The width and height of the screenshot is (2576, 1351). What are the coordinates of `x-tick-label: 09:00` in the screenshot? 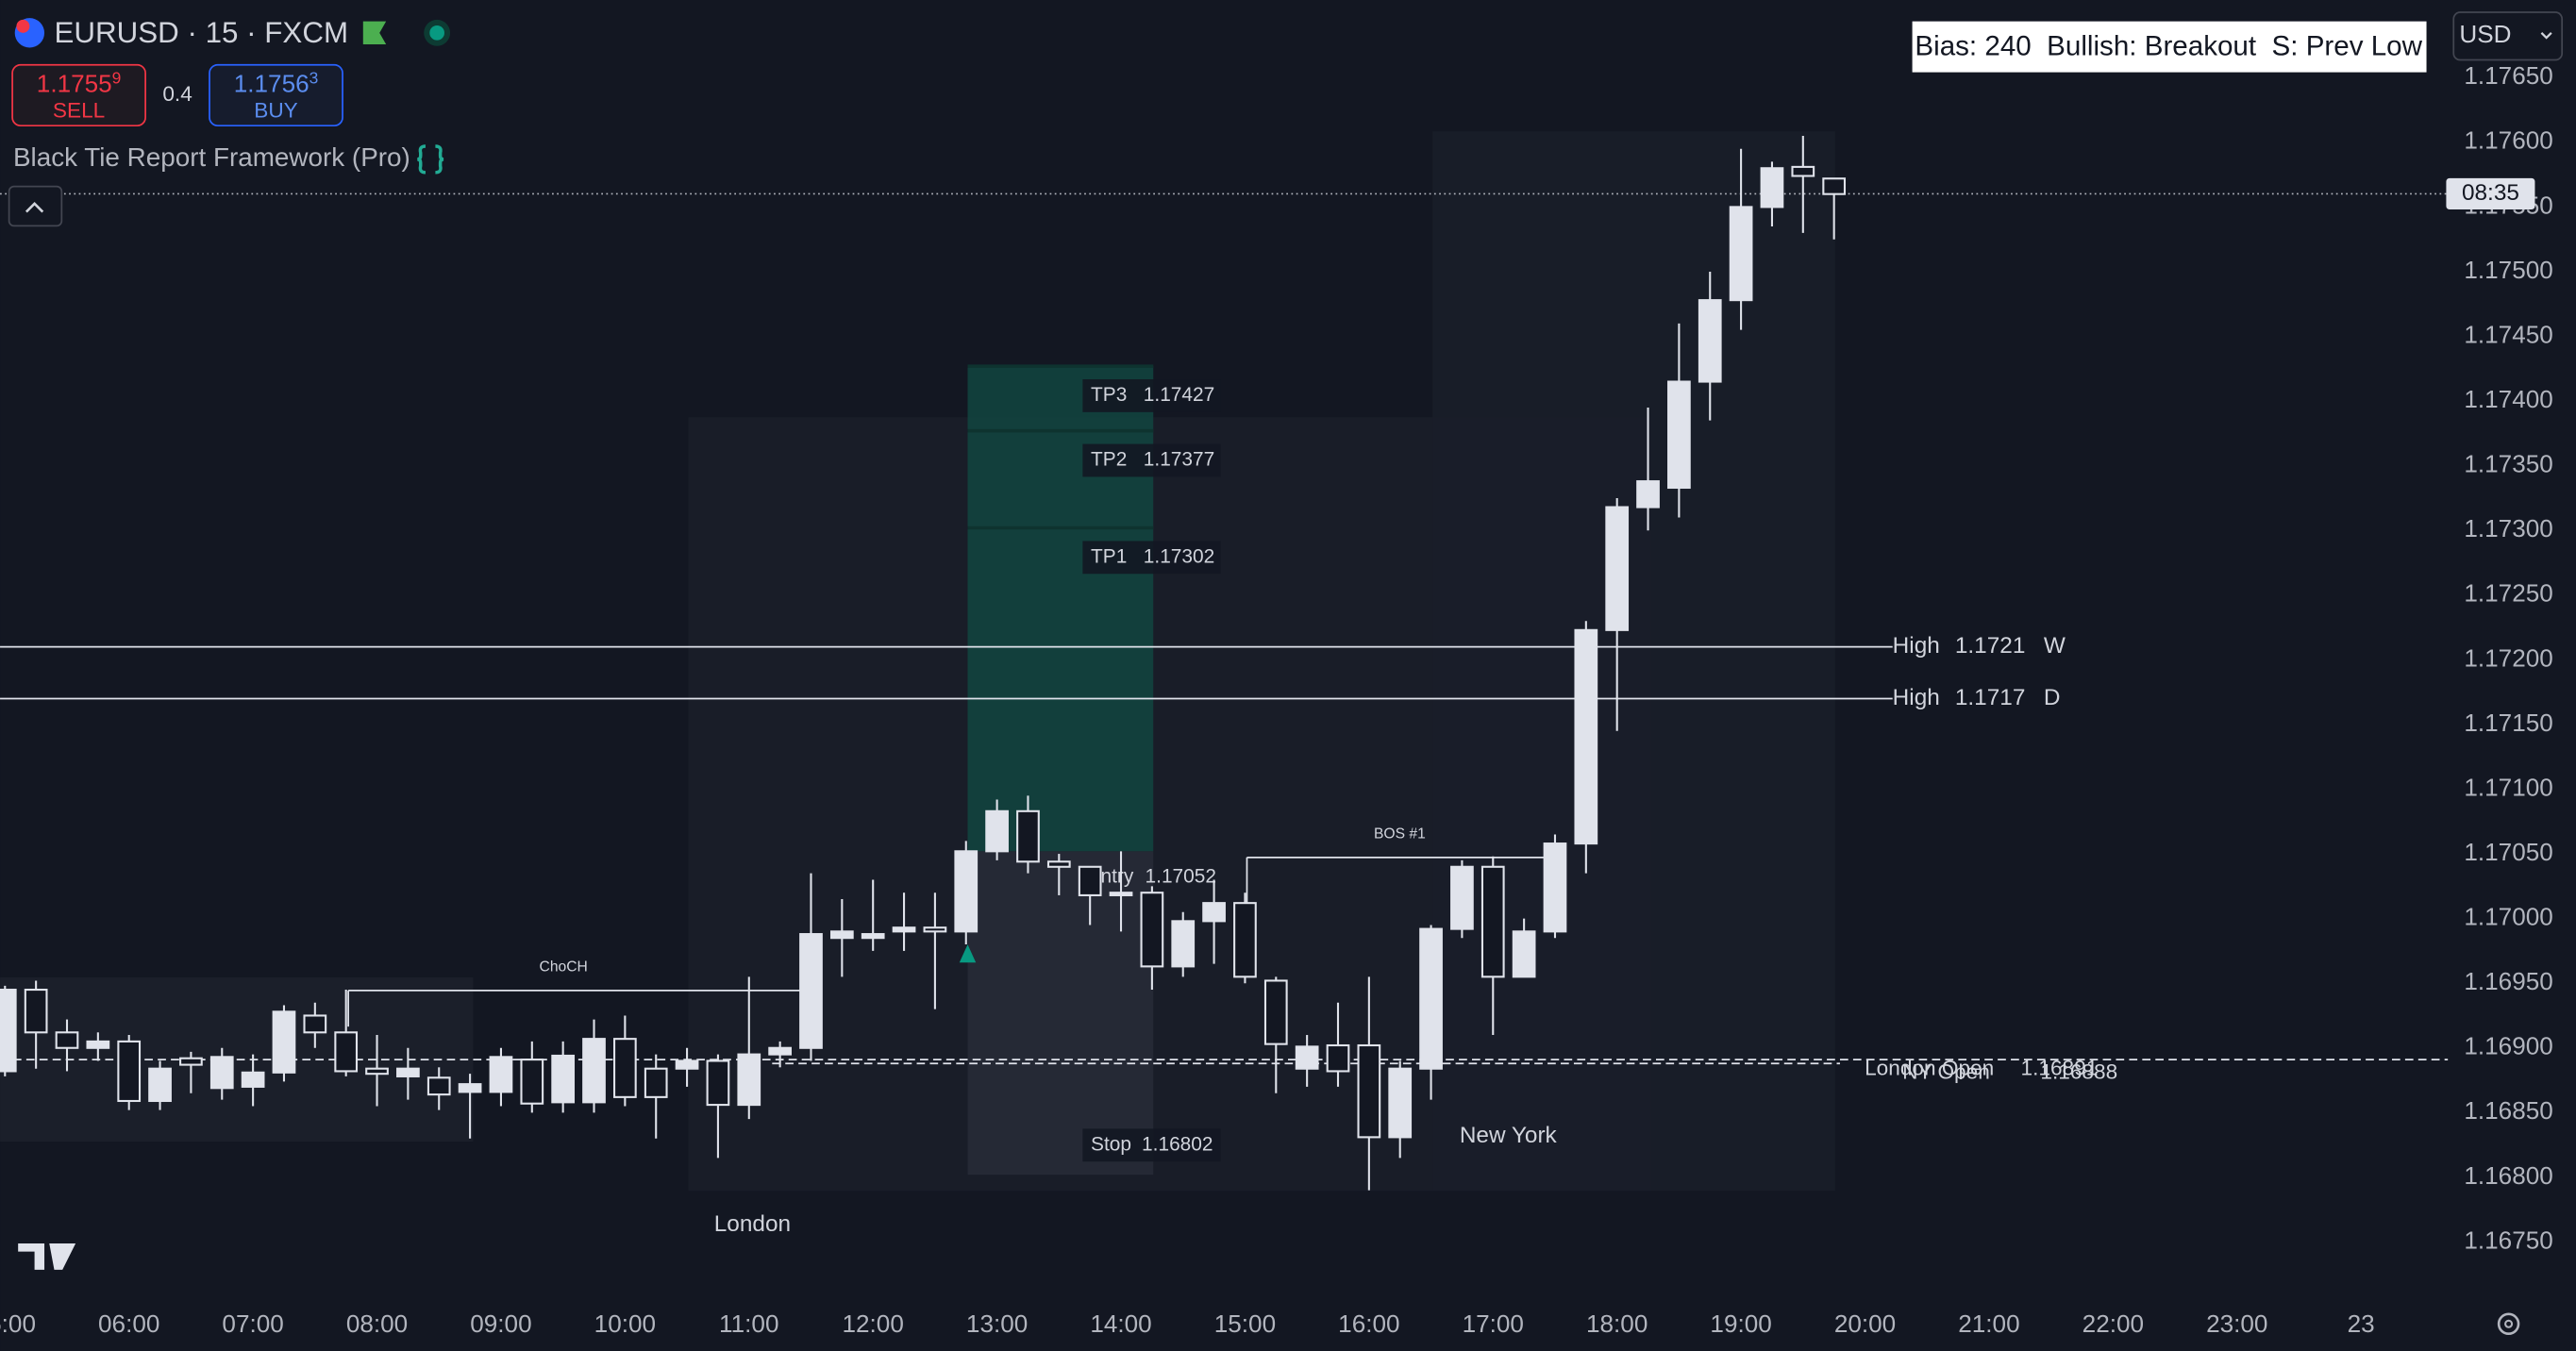 It's located at (500, 1324).